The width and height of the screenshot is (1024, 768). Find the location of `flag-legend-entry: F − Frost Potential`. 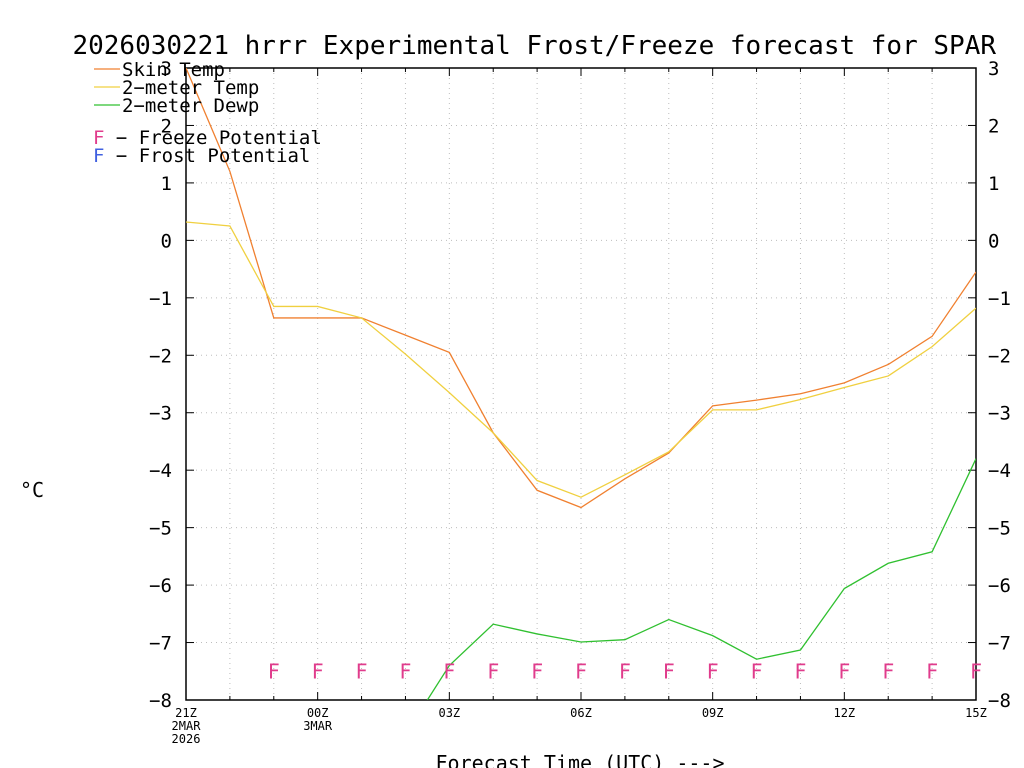

flag-legend-entry: F − Frost Potential is located at coordinates (201, 156).